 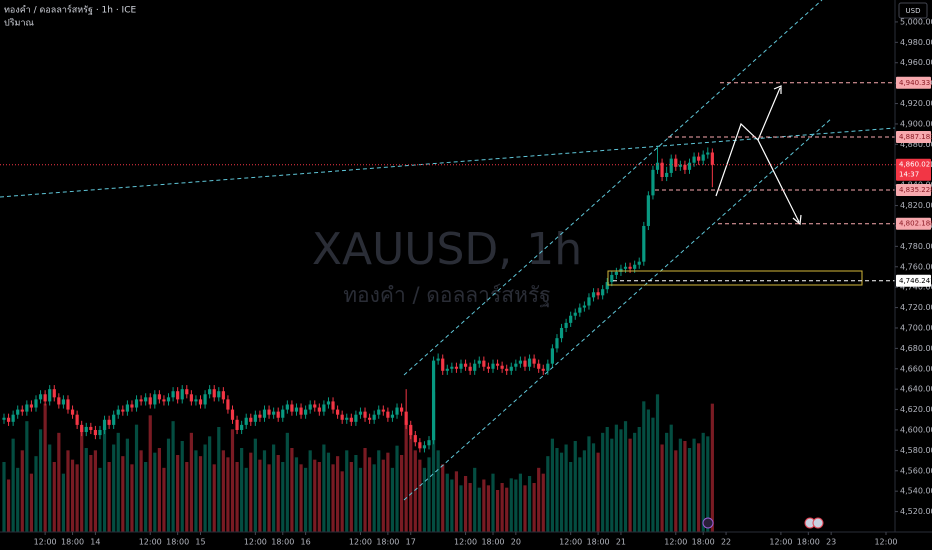 I want to click on x-tick-label: 12:00, so click(x=780, y=542).